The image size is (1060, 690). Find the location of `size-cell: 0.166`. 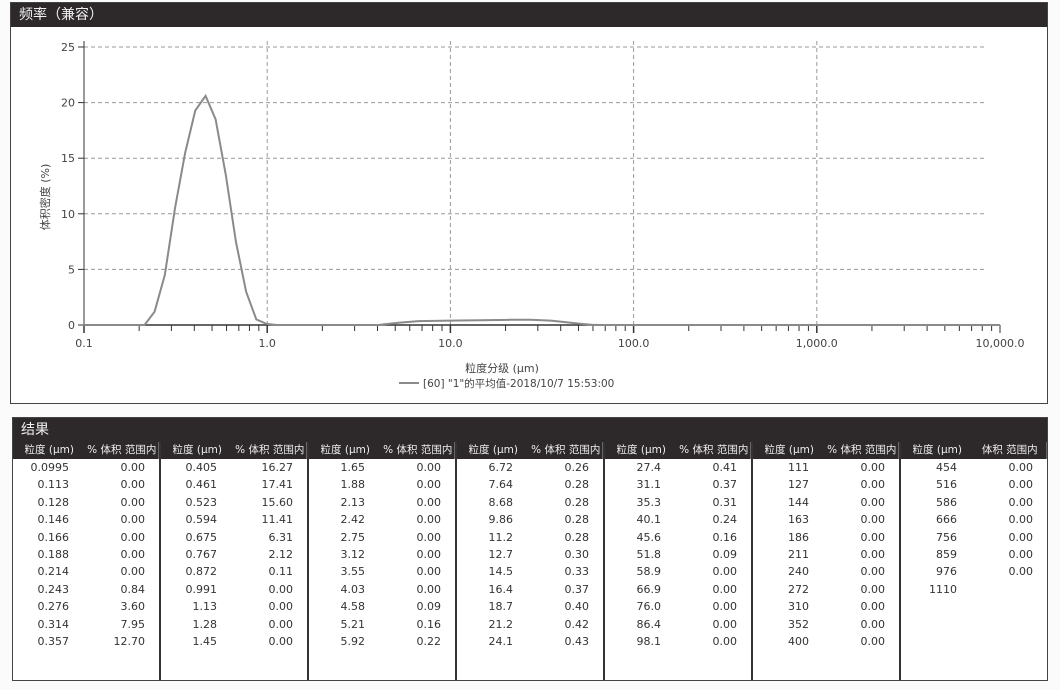

size-cell: 0.166 is located at coordinates (53, 537).